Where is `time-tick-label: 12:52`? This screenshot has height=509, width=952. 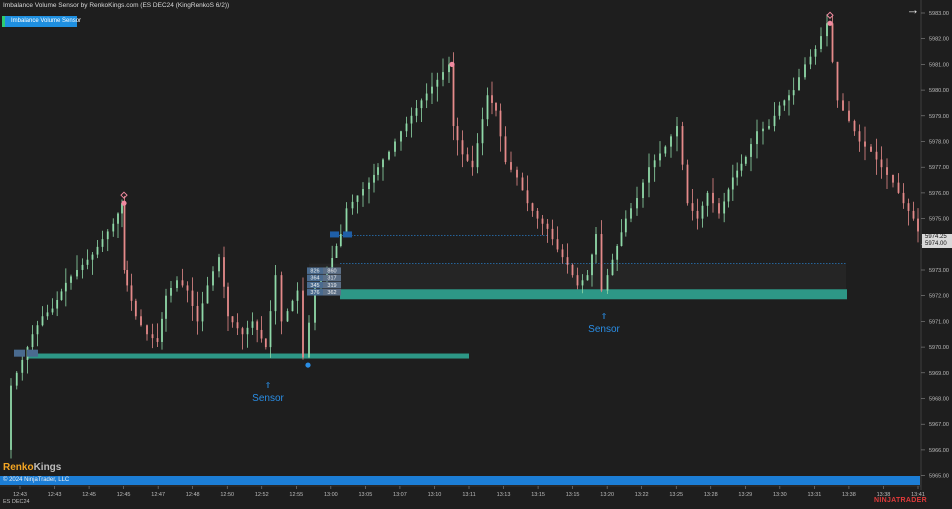 time-tick-label: 12:52 is located at coordinates (262, 495).